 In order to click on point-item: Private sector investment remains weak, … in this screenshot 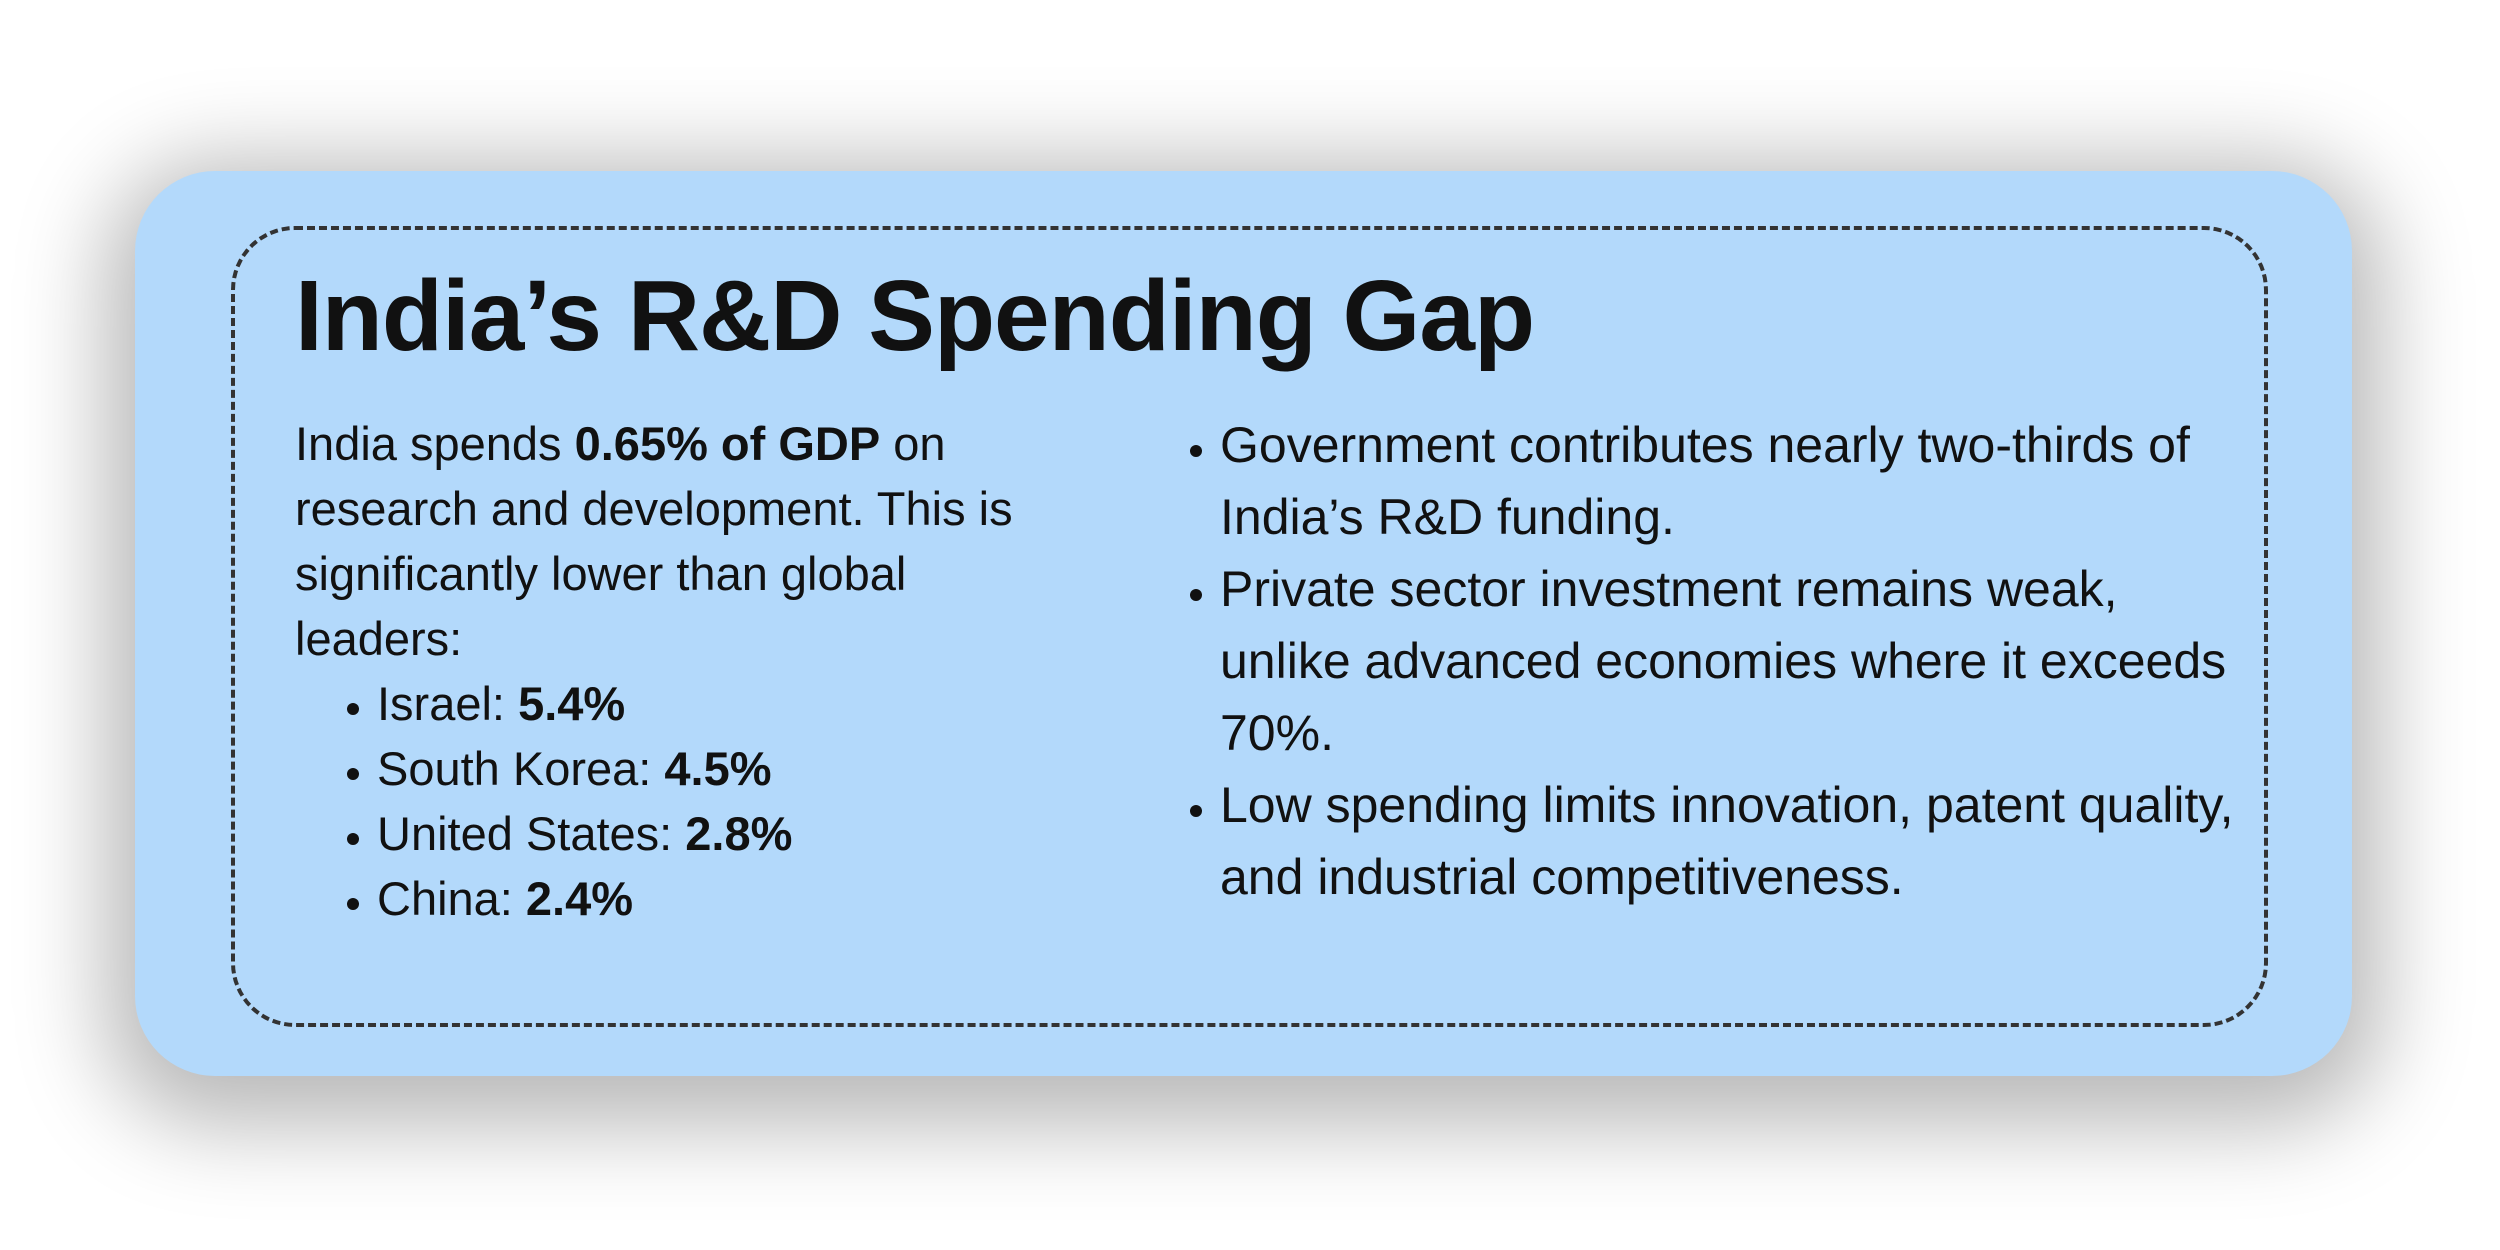, I will do `click(1730, 661)`.